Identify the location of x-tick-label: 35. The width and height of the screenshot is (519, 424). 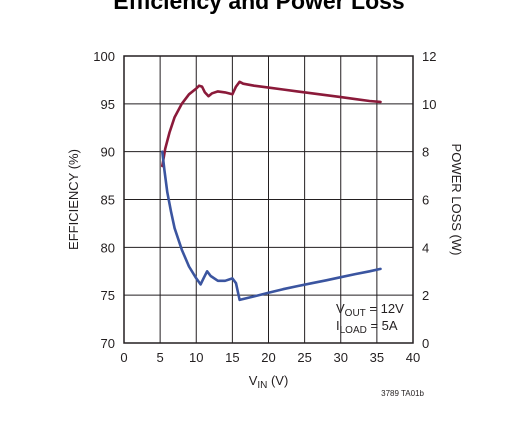
(377, 357).